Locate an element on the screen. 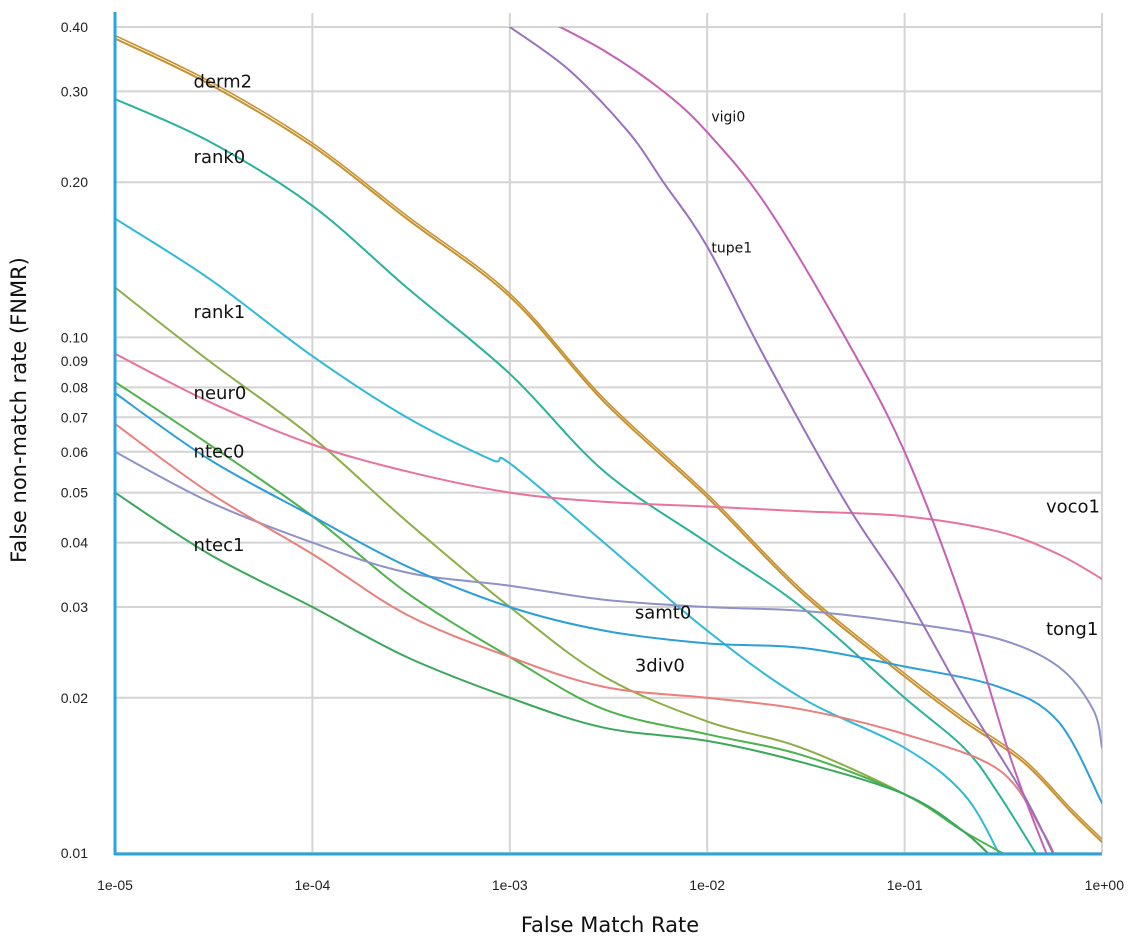  series-label-3div0: 3div0 is located at coordinates (660, 665).